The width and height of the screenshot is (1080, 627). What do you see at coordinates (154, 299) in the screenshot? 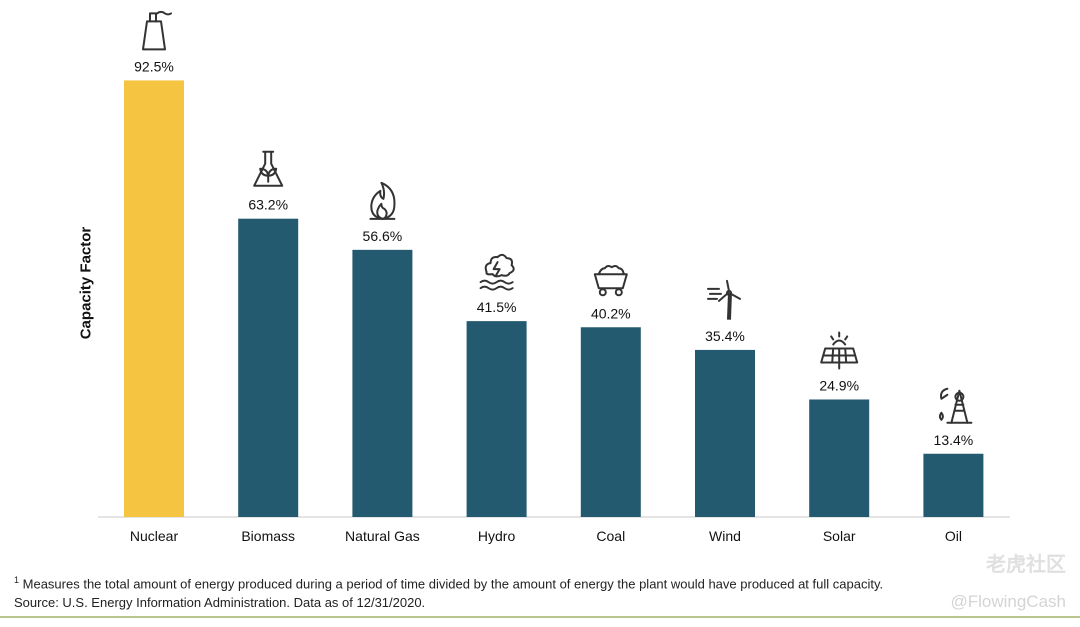
I see `bar-nuclear` at bounding box center [154, 299].